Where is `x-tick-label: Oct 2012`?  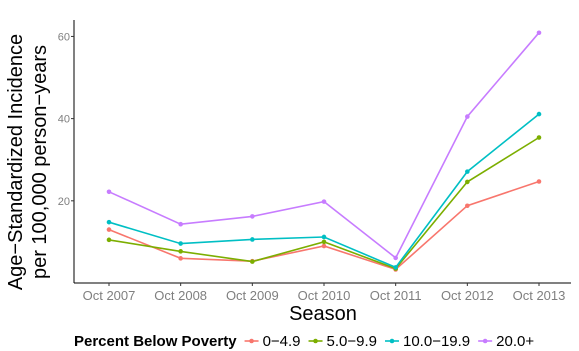
x-tick-label: Oct 2012 is located at coordinates (467, 295).